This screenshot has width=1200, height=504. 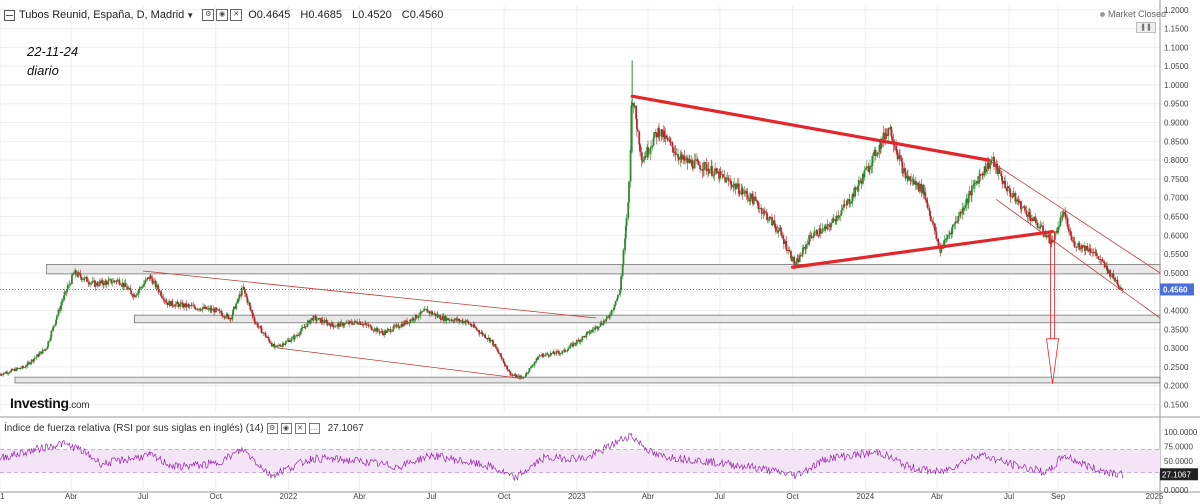 I want to click on settings-icon: ⚙, so click(x=208, y=15).